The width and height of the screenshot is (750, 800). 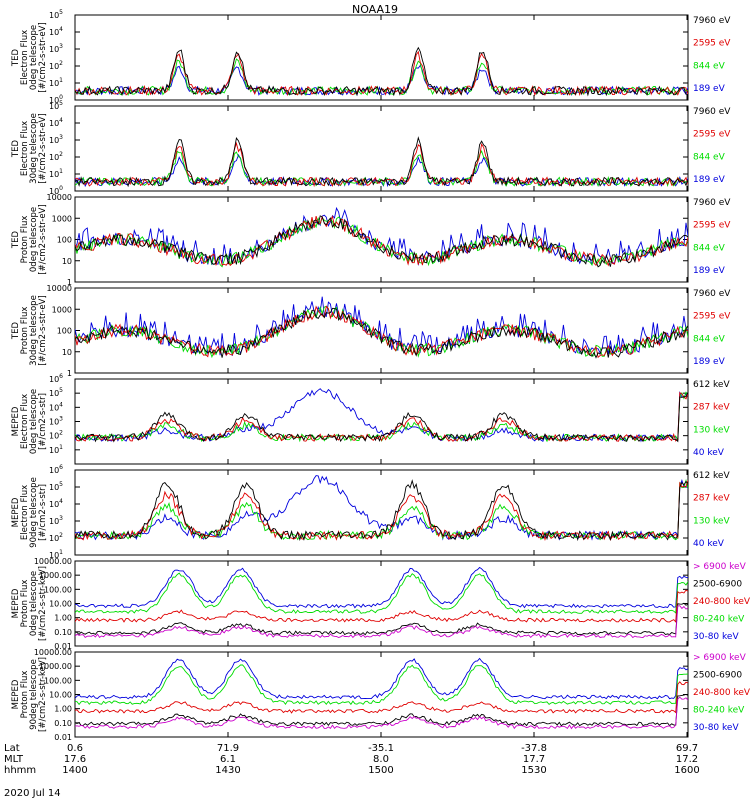 What do you see at coordinates (63, 737) in the screenshot?
I see `y-tick-label: 0.01` at bounding box center [63, 737].